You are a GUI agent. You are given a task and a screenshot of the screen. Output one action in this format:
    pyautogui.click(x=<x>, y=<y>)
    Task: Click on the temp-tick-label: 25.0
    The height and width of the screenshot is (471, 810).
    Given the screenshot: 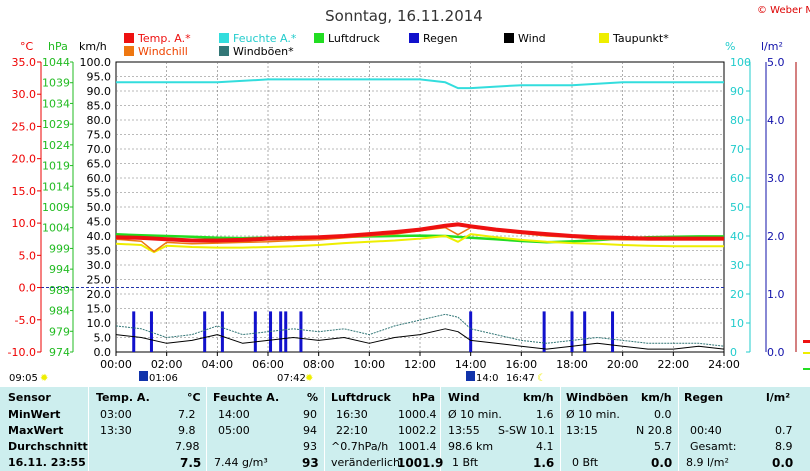 What is the action you would take?
    pyautogui.click(x=24, y=126)
    